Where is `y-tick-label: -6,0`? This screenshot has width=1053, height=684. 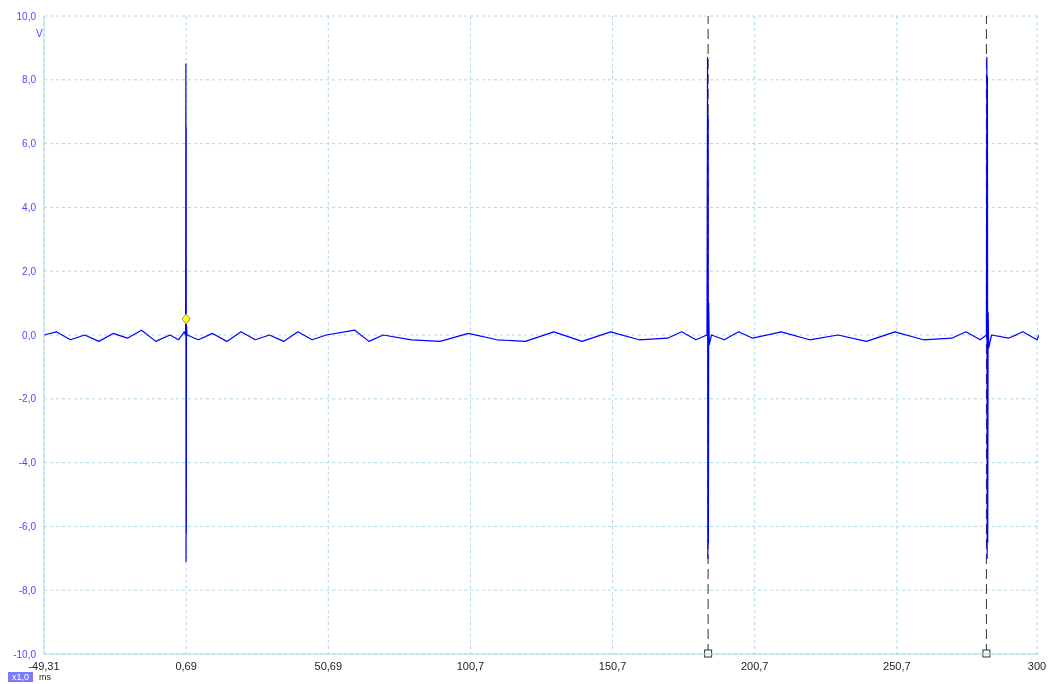 y-tick-label: -6,0 is located at coordinates (27, 526).